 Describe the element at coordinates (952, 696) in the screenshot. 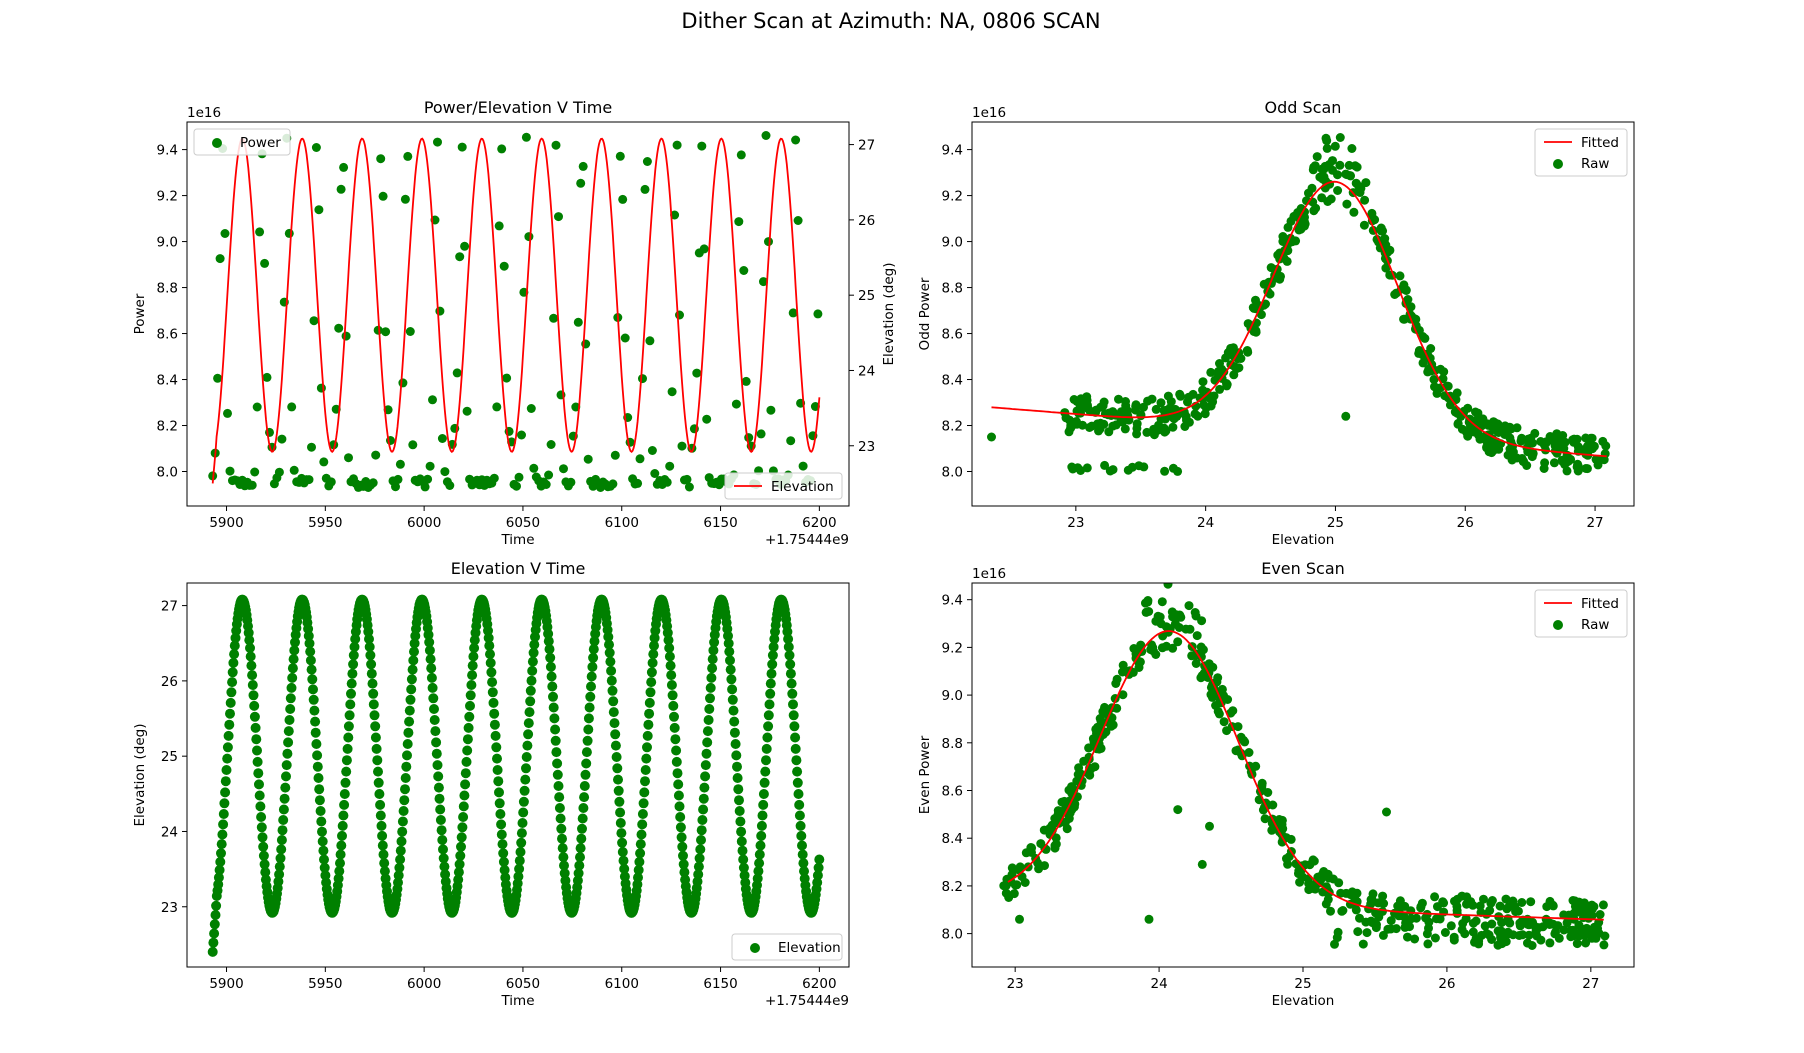

I see `y-tick-label: 9.0` at that location.